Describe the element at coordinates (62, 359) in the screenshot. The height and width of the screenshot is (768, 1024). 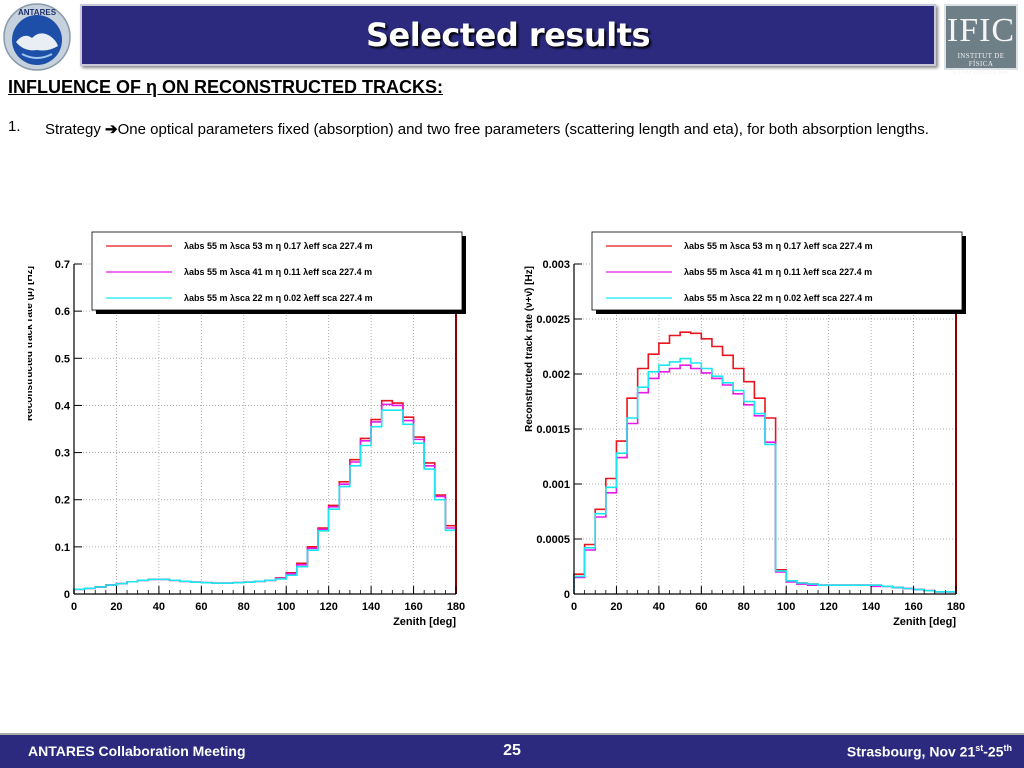
I see `y-tick-label: 0.5` at that location.